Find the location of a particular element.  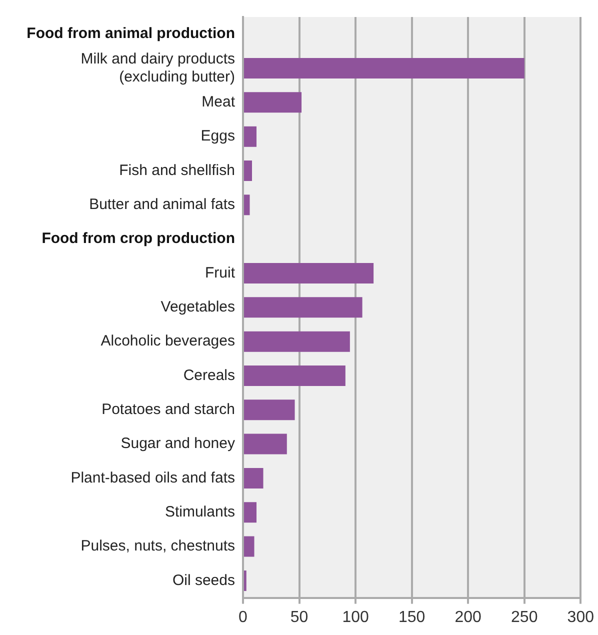

y-tick-label: Meat is located at coordinates (219, 102).